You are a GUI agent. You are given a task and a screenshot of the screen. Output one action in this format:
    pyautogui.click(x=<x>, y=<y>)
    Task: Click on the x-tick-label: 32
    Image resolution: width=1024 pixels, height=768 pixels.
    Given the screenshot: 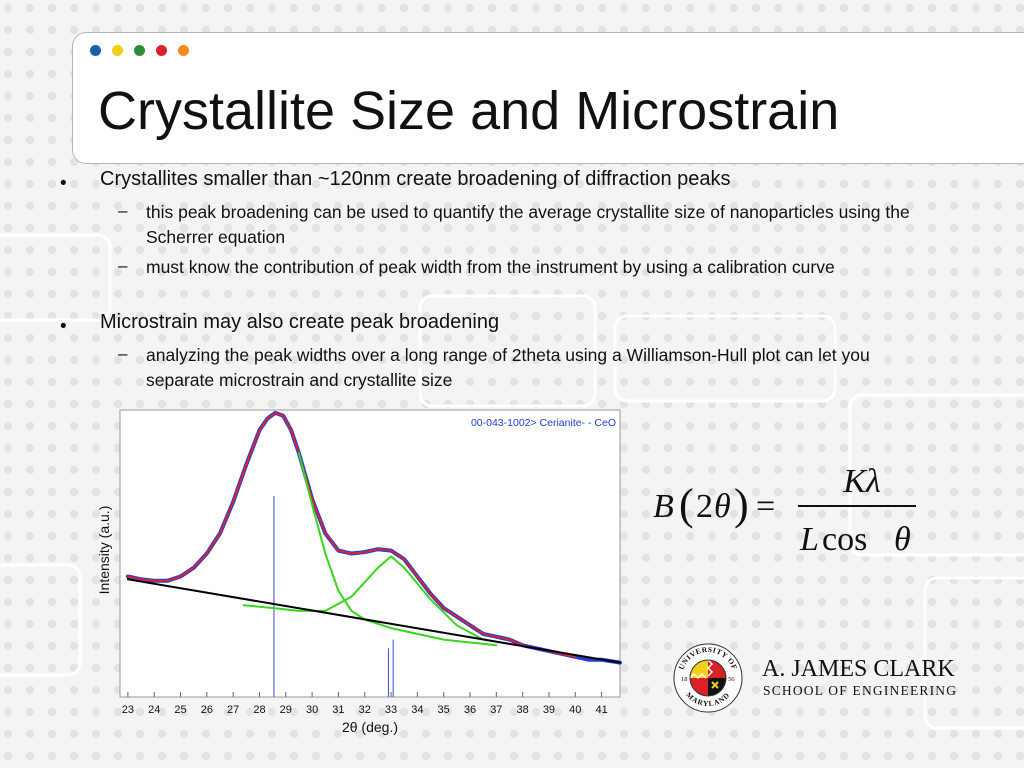 What is the action you would take?
    pyautogui.click(x=365, y=710)
    